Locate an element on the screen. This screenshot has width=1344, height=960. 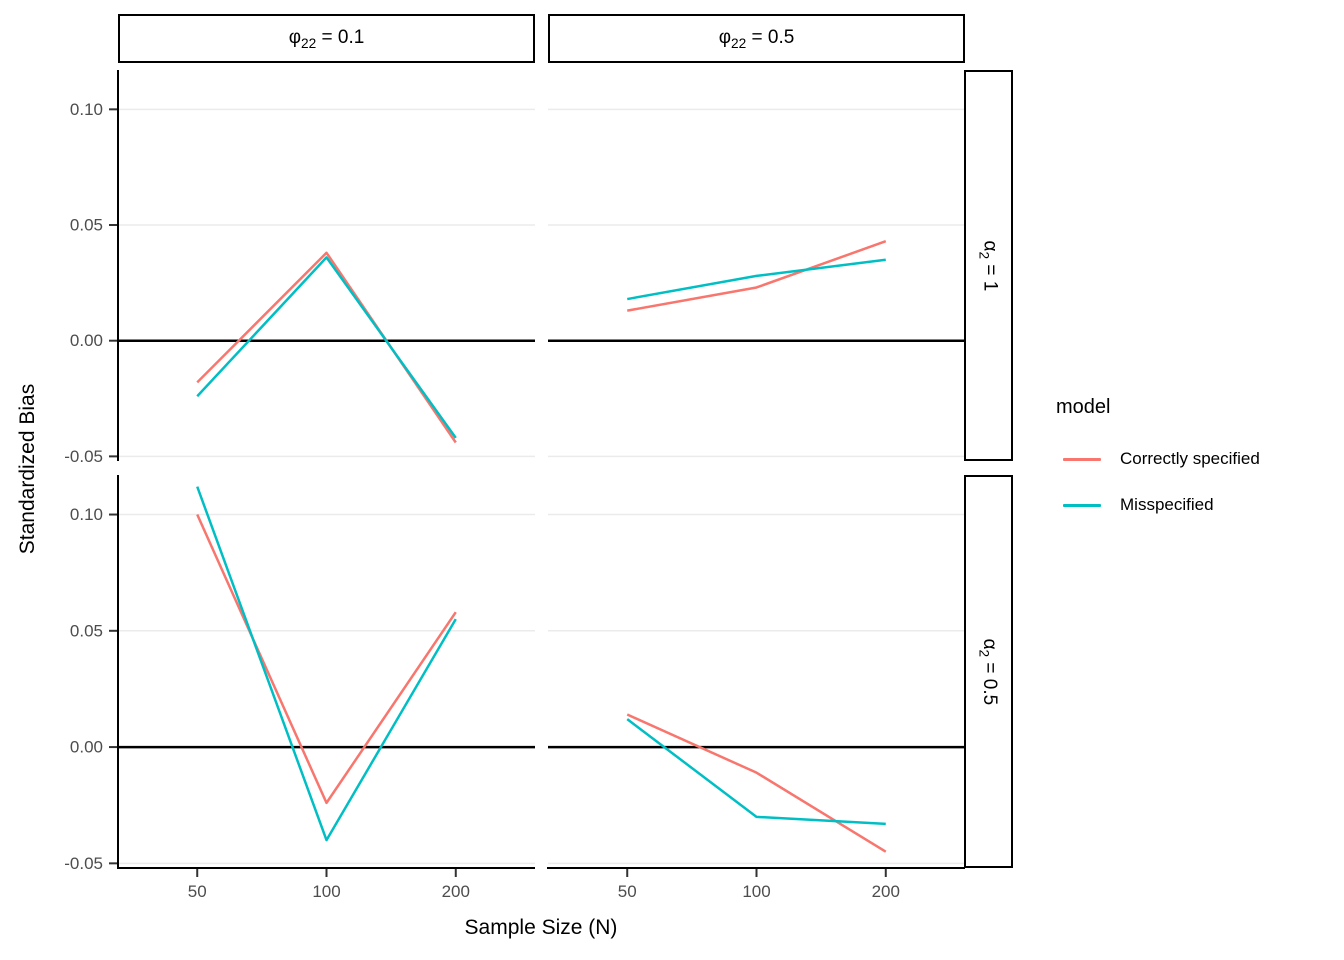
facet-strip-row-alpha2-0.5: α2 = 0.5 is located at coordinates (988, 671).